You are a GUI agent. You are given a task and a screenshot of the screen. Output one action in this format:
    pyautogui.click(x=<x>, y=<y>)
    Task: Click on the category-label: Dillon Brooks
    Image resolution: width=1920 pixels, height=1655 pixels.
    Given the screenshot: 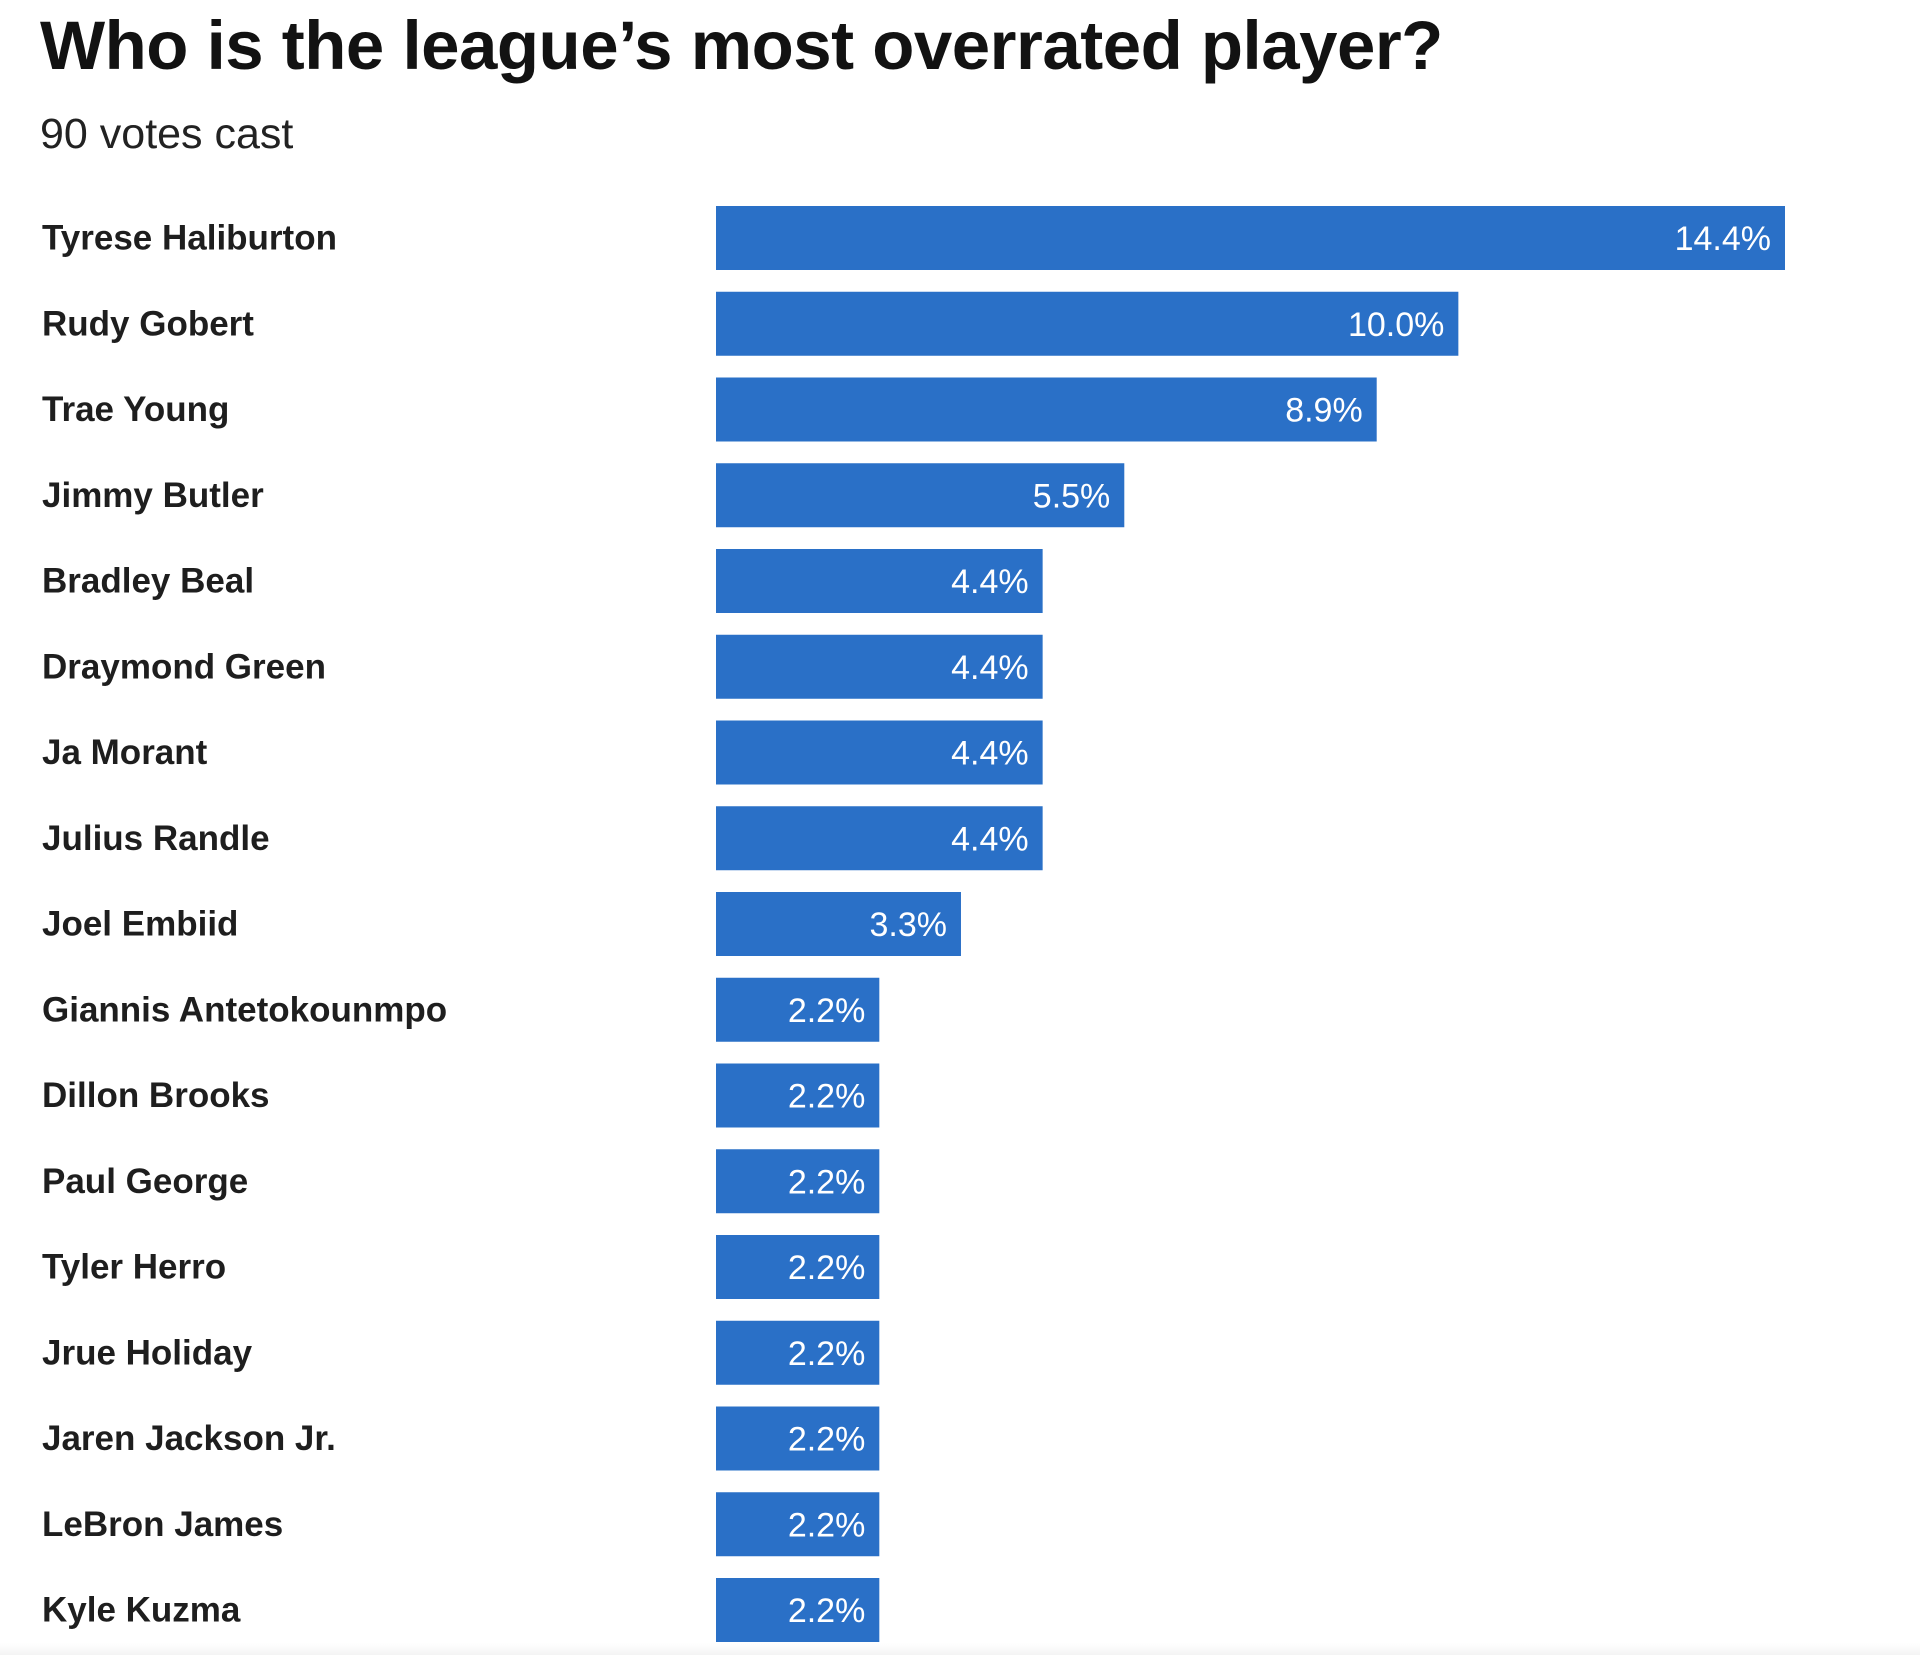 What is the action you would take?
    pyautogui.click(x=156, y=1095)
    